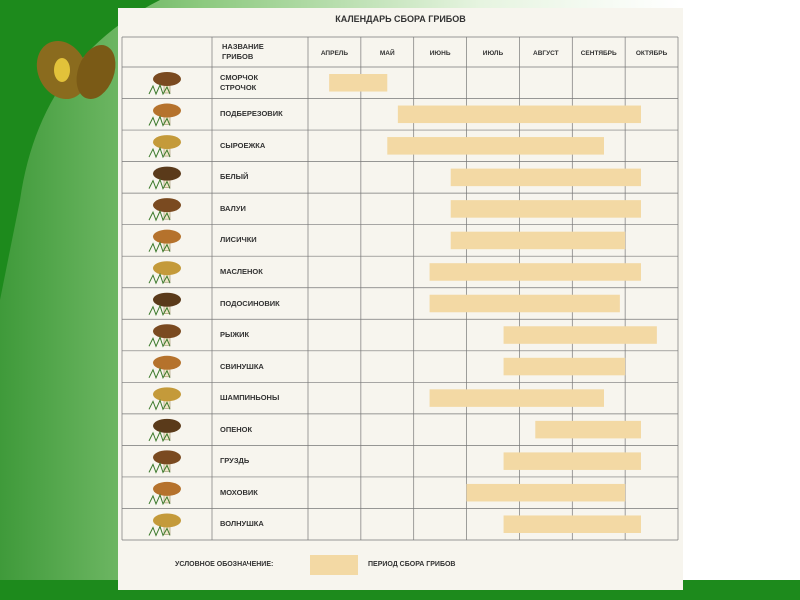 Image resolution: width=800 pixels, height=600 pixels. I want to click on month-label: МАЙ, so click(387, 53).